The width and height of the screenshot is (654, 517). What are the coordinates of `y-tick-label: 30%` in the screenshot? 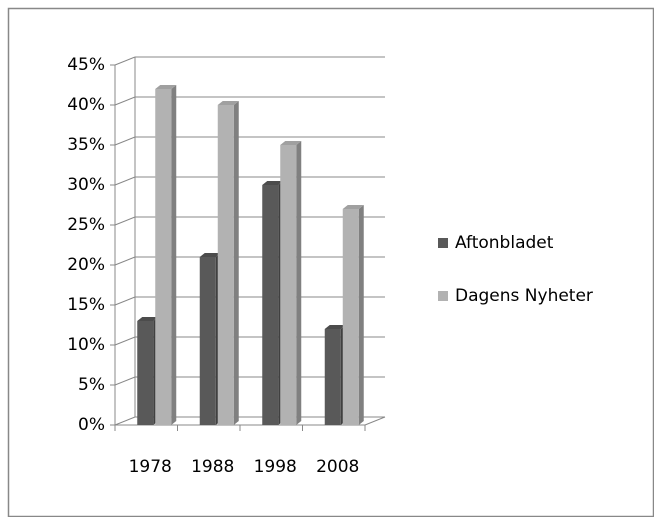 It's located at (86, 185).